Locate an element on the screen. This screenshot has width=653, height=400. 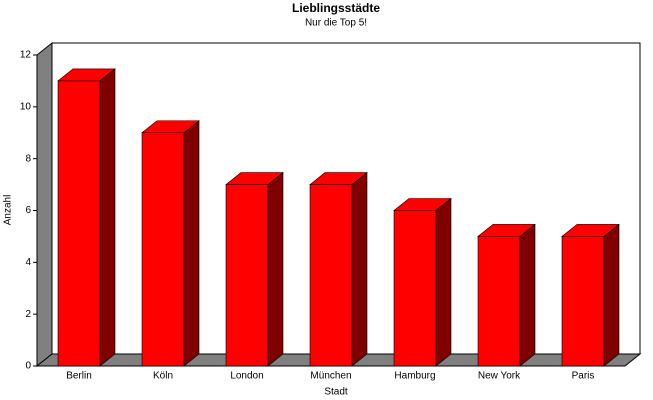
left-wall is located at coordinates (44, 204).